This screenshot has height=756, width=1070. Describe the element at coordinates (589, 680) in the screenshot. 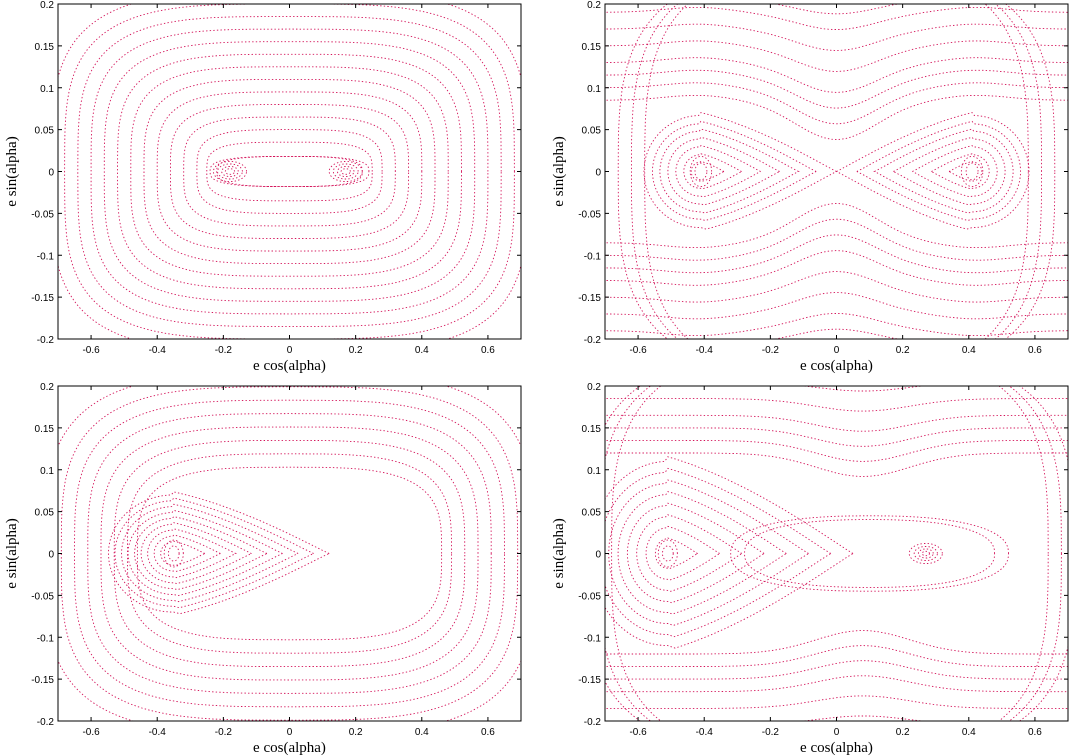

I see `y-tick-label: -0.15` at that location.